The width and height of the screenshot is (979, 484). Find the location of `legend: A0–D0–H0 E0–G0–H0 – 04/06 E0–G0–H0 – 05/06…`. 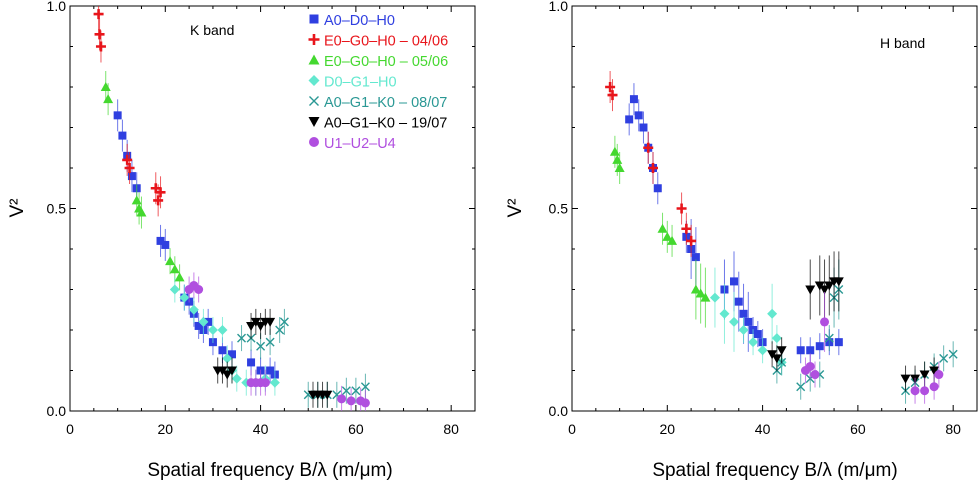

legend: A0–D0–H0 E0–G0–H0 – 04/06 E0–G0–H0 – 05/06… is located at coordinates (378, 82).